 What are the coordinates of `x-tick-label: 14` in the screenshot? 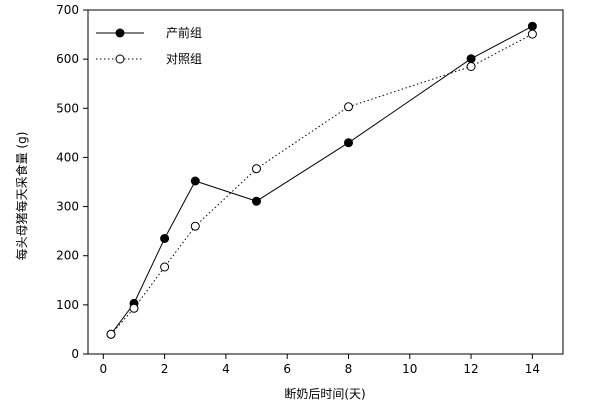 It's located at (532, 369).